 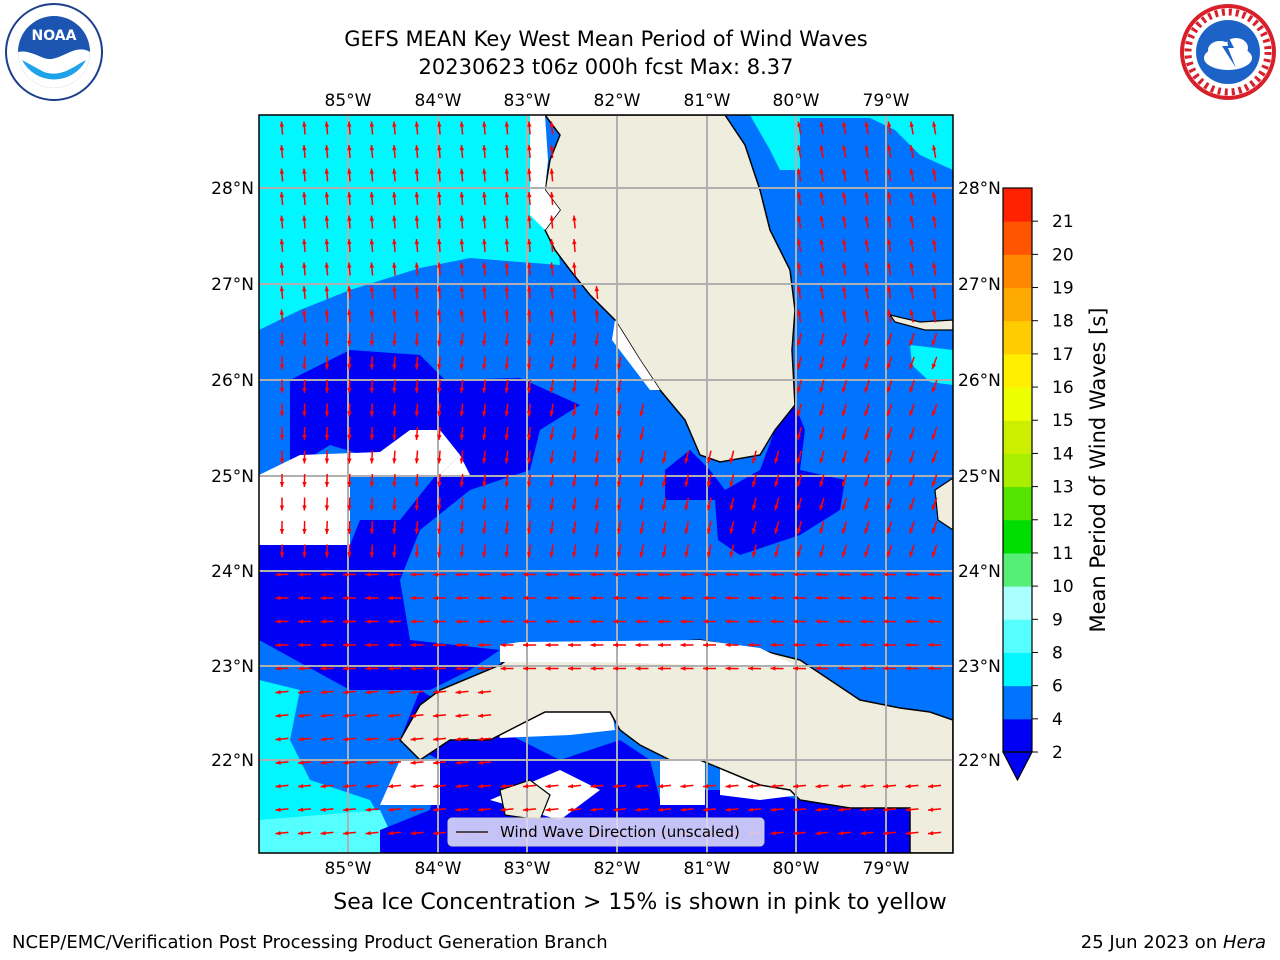 What do you see at coordinates (232, 285) in the screenshot?
I see `lat-label: 27°N` at bounding box center [232, 285].